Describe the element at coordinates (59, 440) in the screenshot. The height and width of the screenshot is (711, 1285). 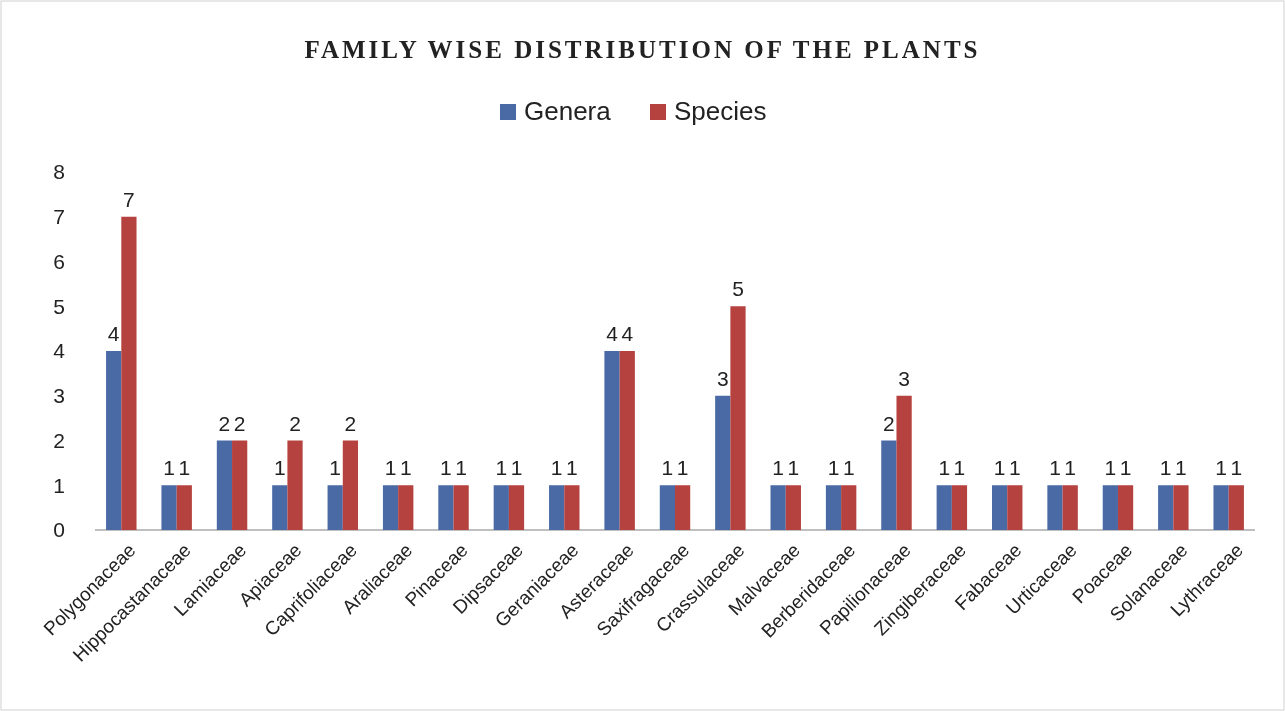
I see `y-tick-label: 2` at that location.